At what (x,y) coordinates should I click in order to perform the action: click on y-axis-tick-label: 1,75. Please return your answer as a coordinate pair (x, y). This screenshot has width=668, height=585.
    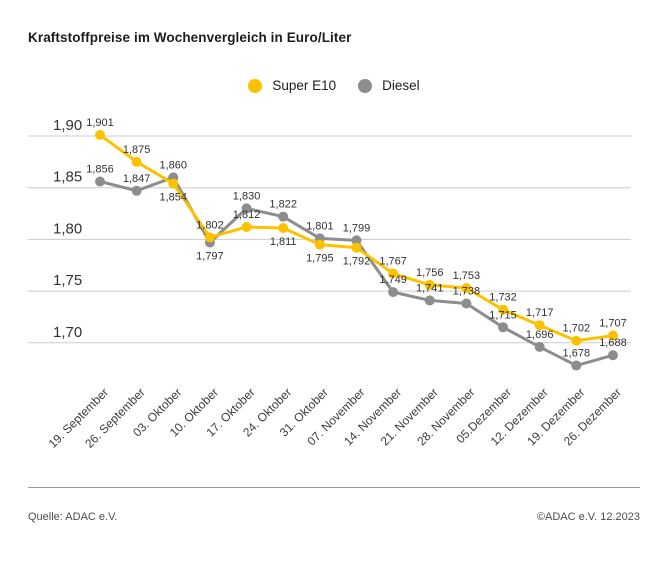
    Looking at the image, I should click on (67, 280).